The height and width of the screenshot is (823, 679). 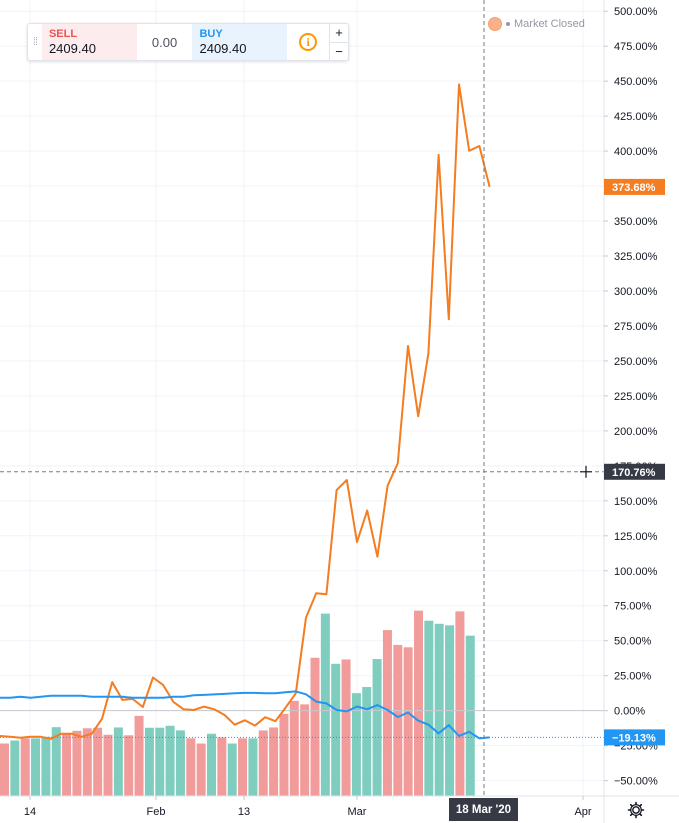 I want to click on sell-button: SELL 2409.40, so click(x=89, y=42).